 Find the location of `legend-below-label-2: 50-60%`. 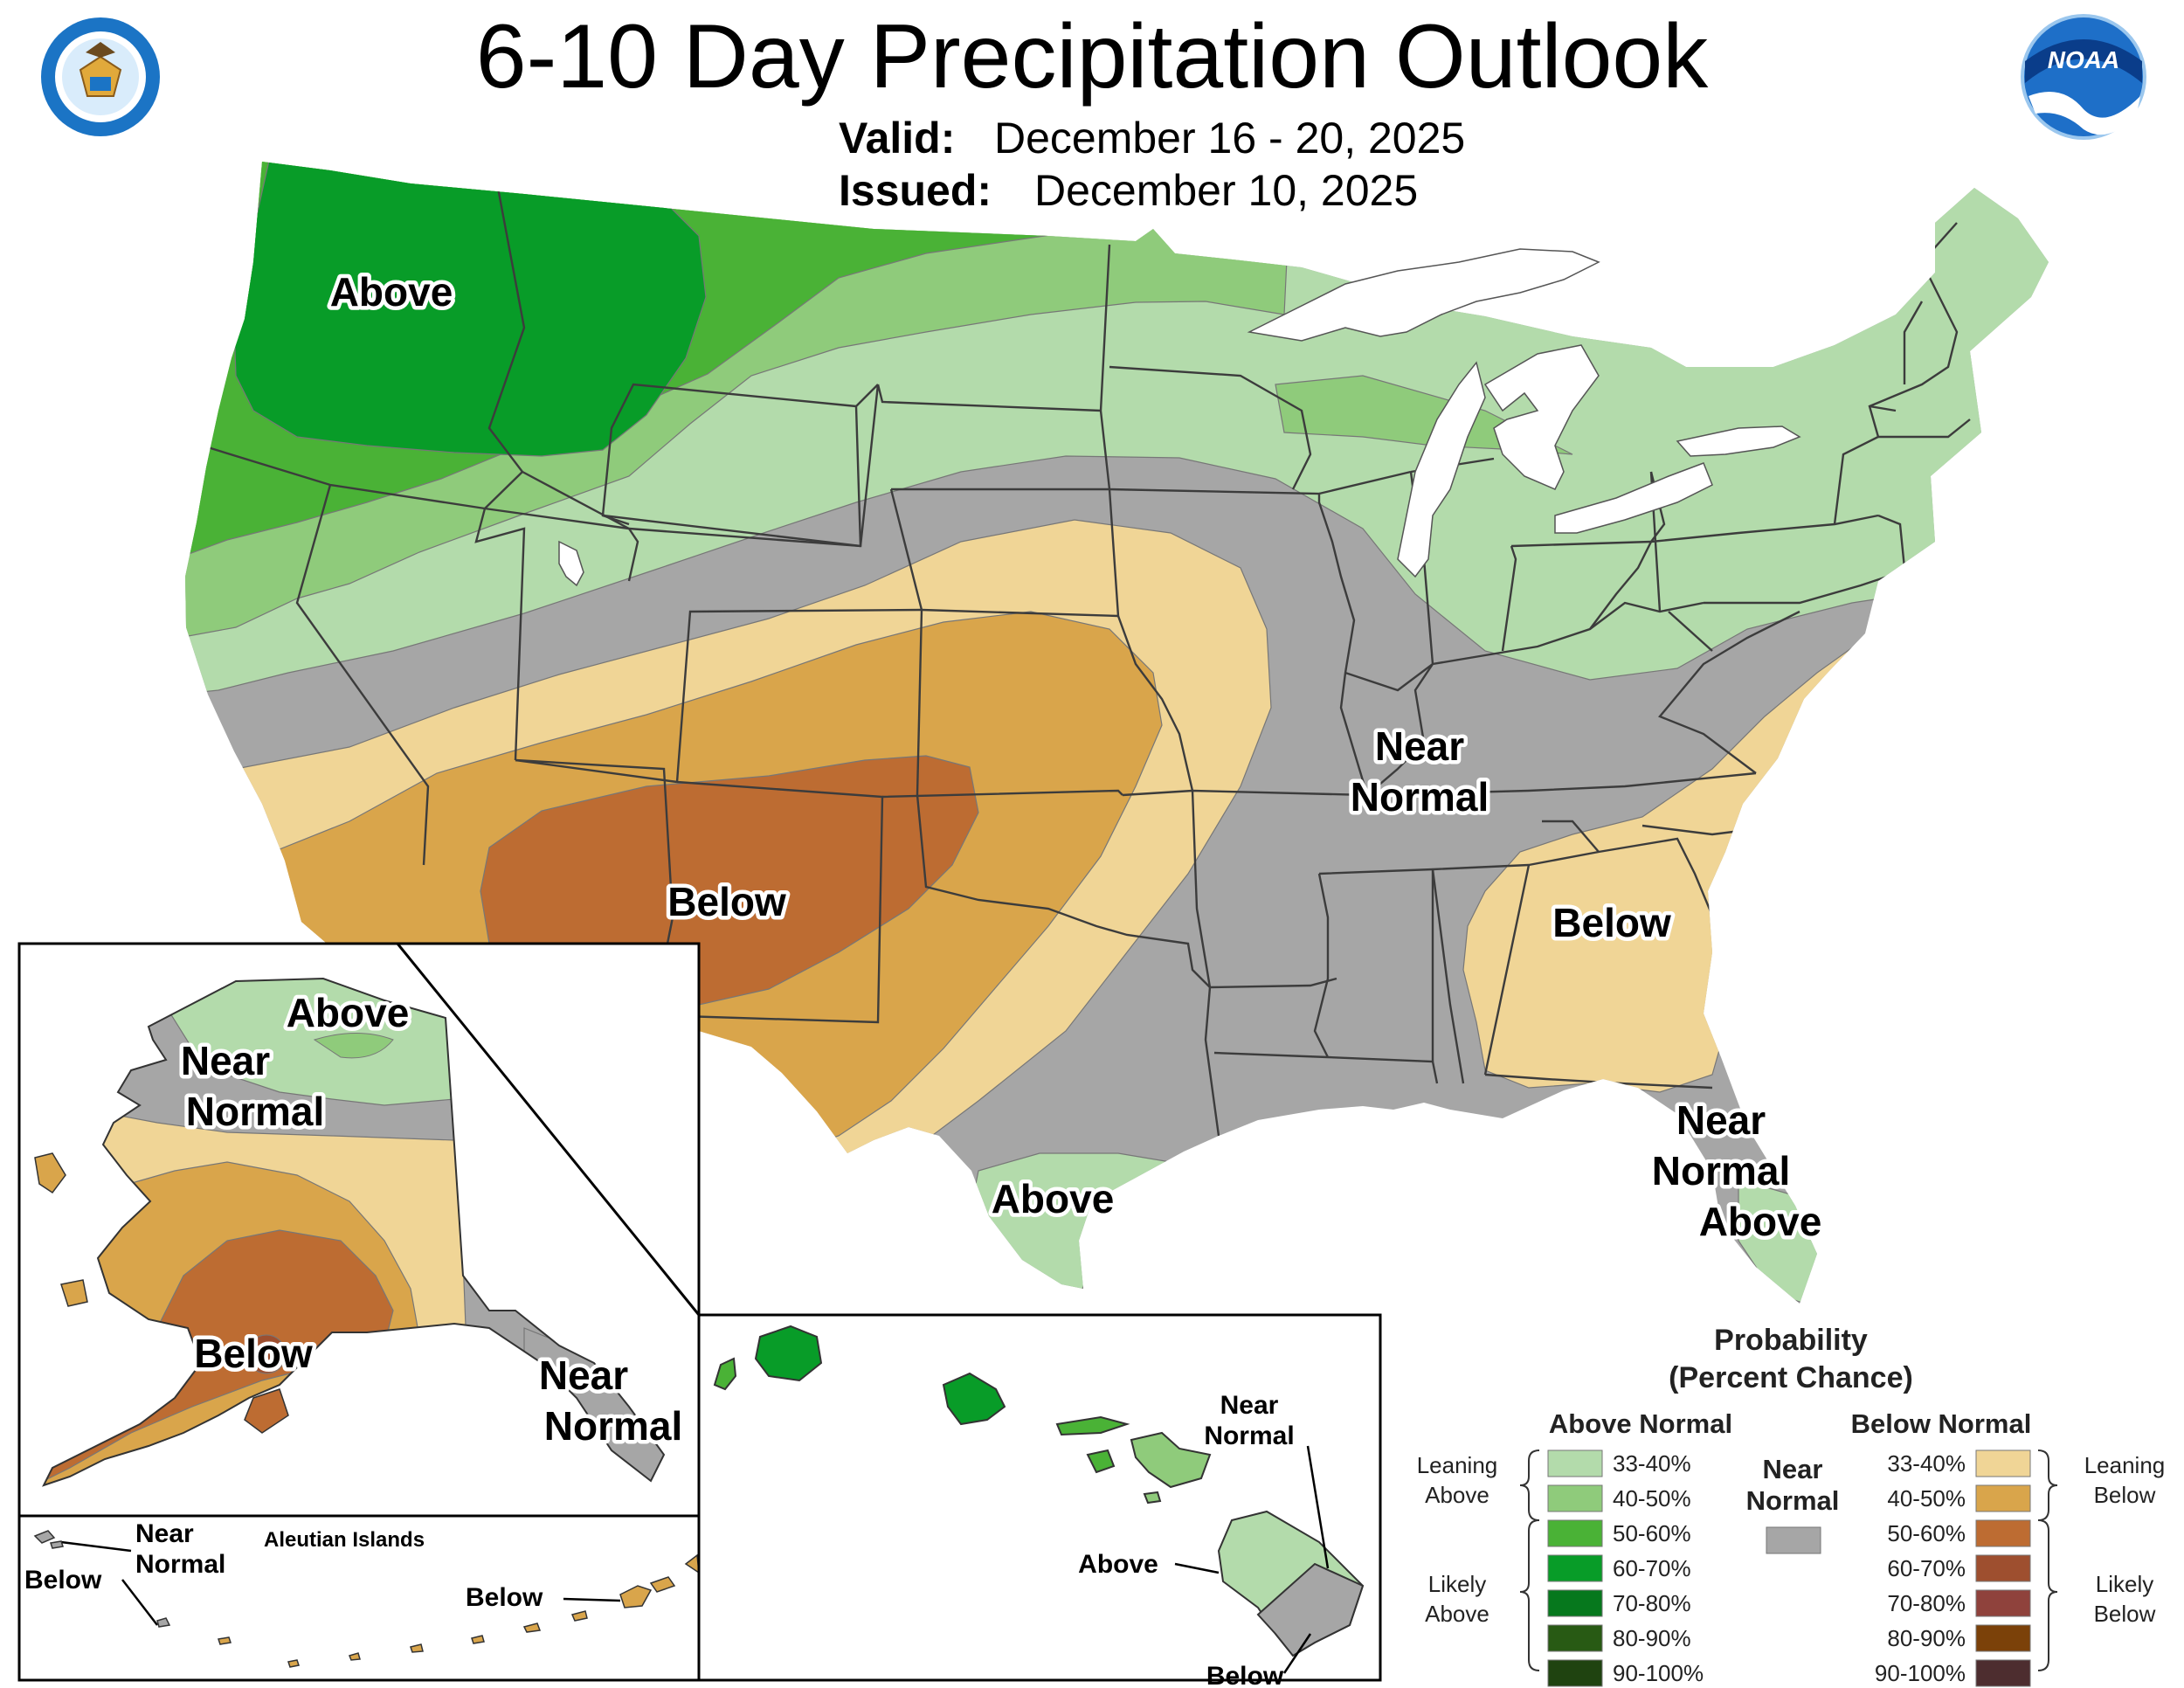

legend-below-label-2: 50-60% is located at coordinates (1926, 1533).